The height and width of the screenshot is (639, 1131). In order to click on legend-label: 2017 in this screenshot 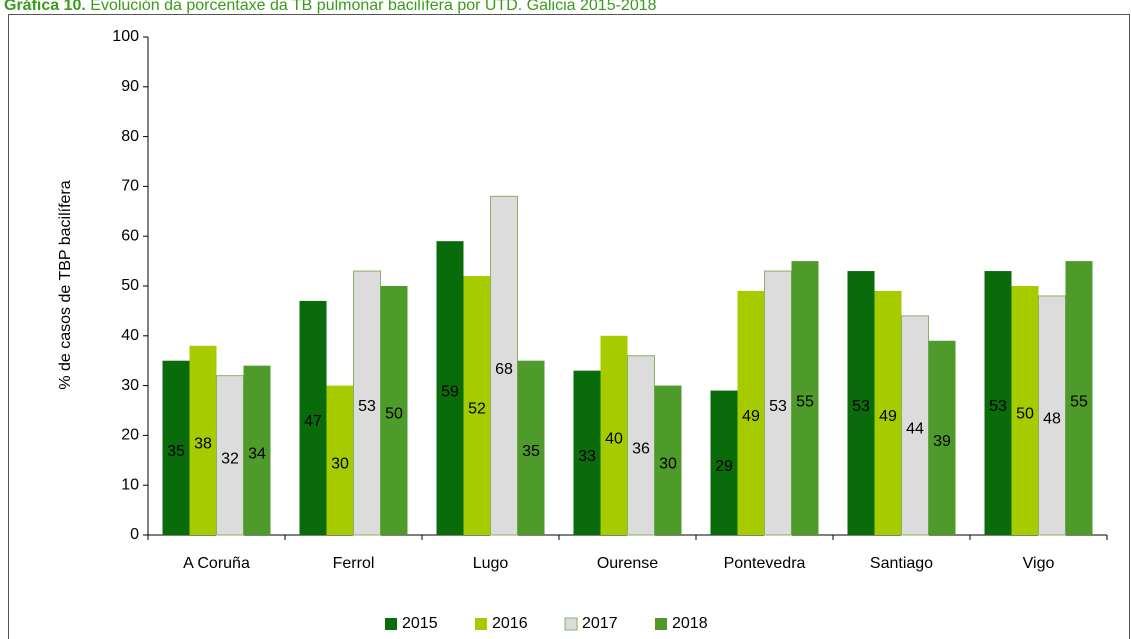, I will do `click(600, 623)`.